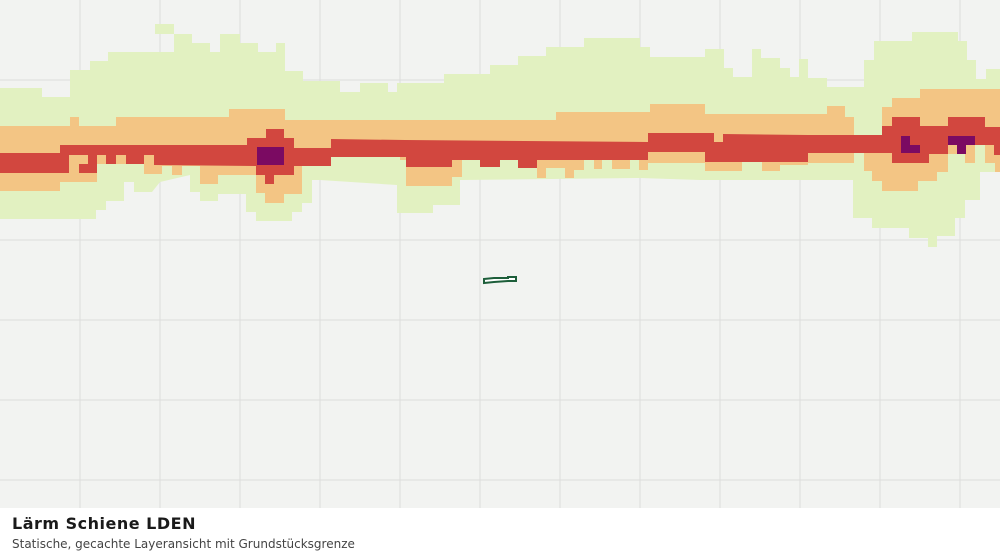 This screenshot has height=560, width=1000. I want to click on parcel-boundary, so click(500, 280).